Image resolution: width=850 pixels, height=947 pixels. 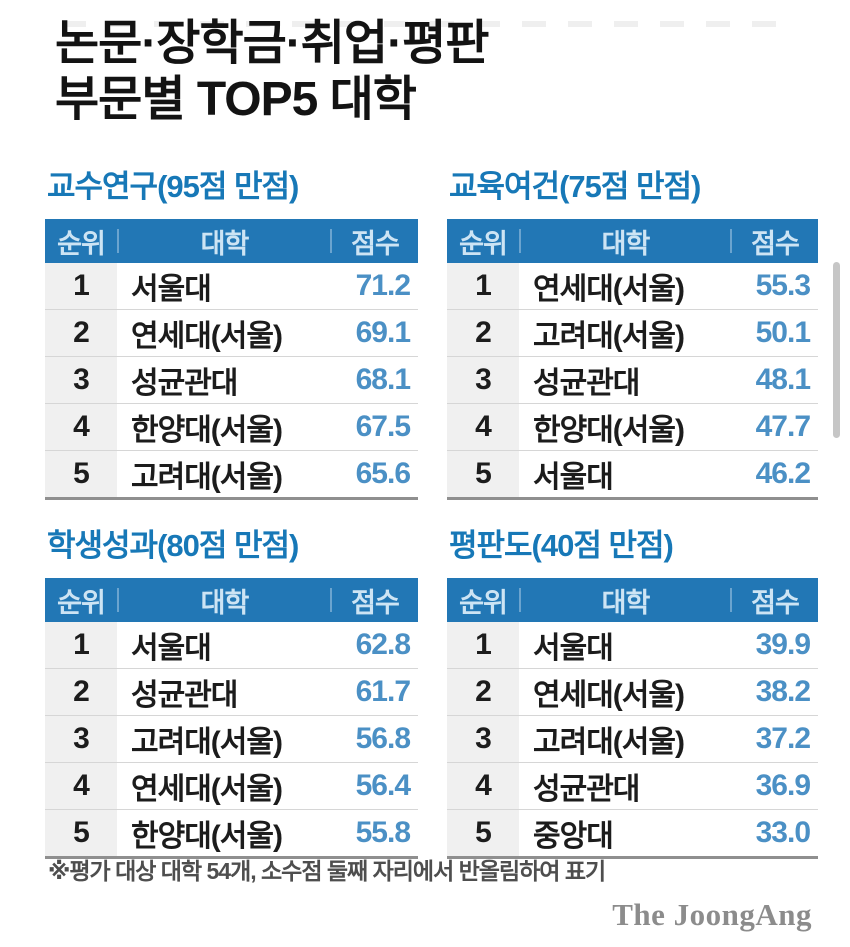 I want to click on university-cell: 중앙대, so click(x=573, y=836).